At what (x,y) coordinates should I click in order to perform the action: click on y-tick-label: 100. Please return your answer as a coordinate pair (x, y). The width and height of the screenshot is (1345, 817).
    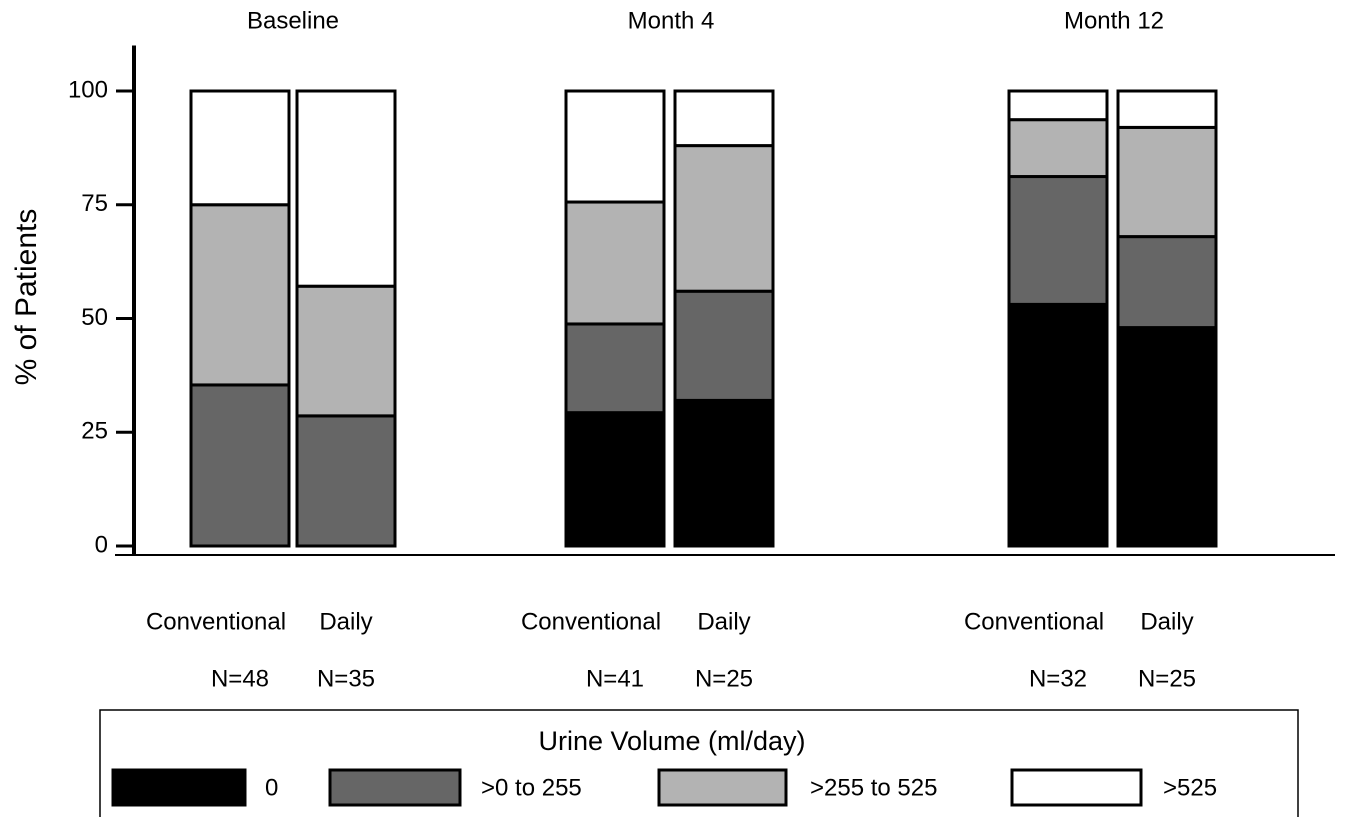
    Looking at the image, I should click on (88, 89).